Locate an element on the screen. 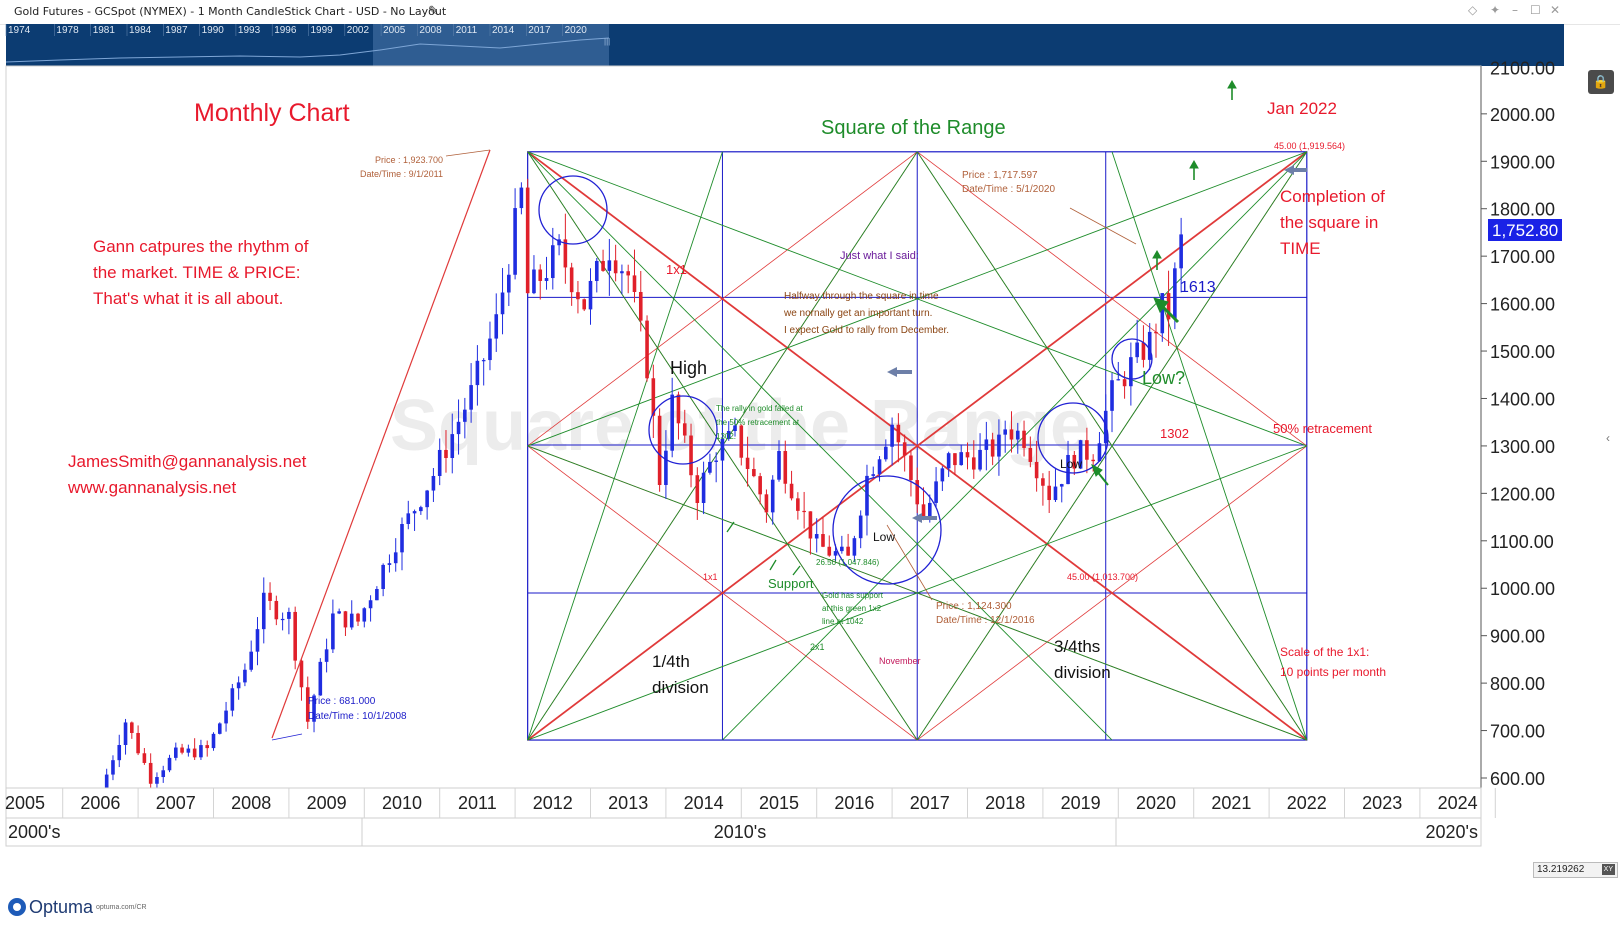  footer: Optuma optuma.com/CR is located at coordinates (810, 910).